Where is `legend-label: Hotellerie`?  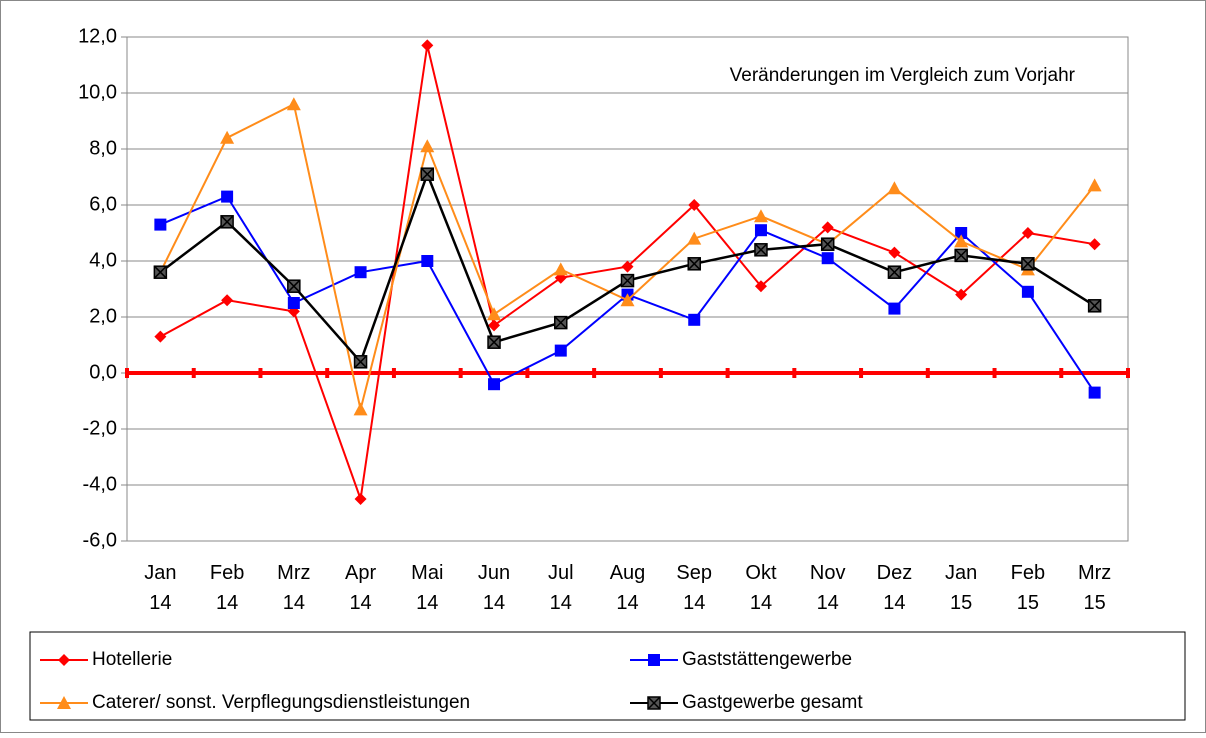 legend-label: Hotellerie is located at coordinates (132, 659).